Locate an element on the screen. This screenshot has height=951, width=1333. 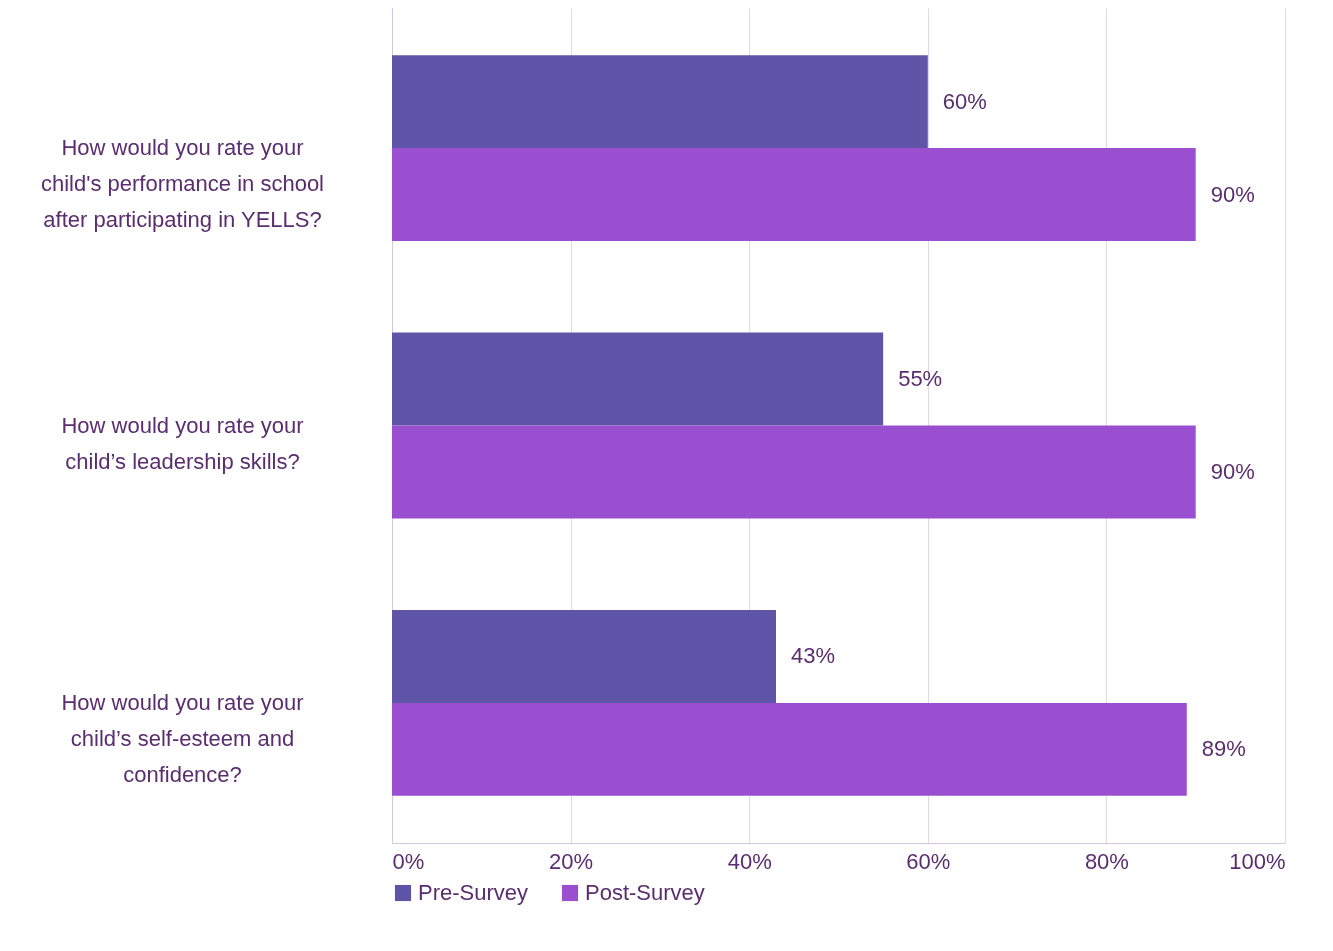
data-label: 43% is located at coordinates (813, 656).